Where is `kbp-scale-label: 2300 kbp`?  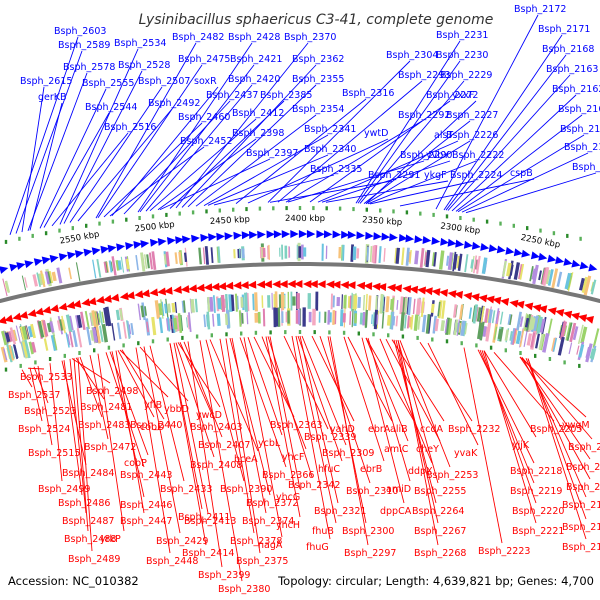 kbp-scale-label: 2300 kbp is located at coordinates (460, 228).